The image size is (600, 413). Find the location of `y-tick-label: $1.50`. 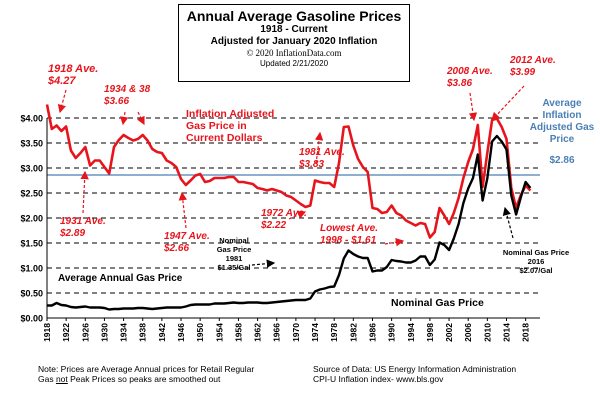

y-tick-label: $1.50 is located at coordinates (31, 244).